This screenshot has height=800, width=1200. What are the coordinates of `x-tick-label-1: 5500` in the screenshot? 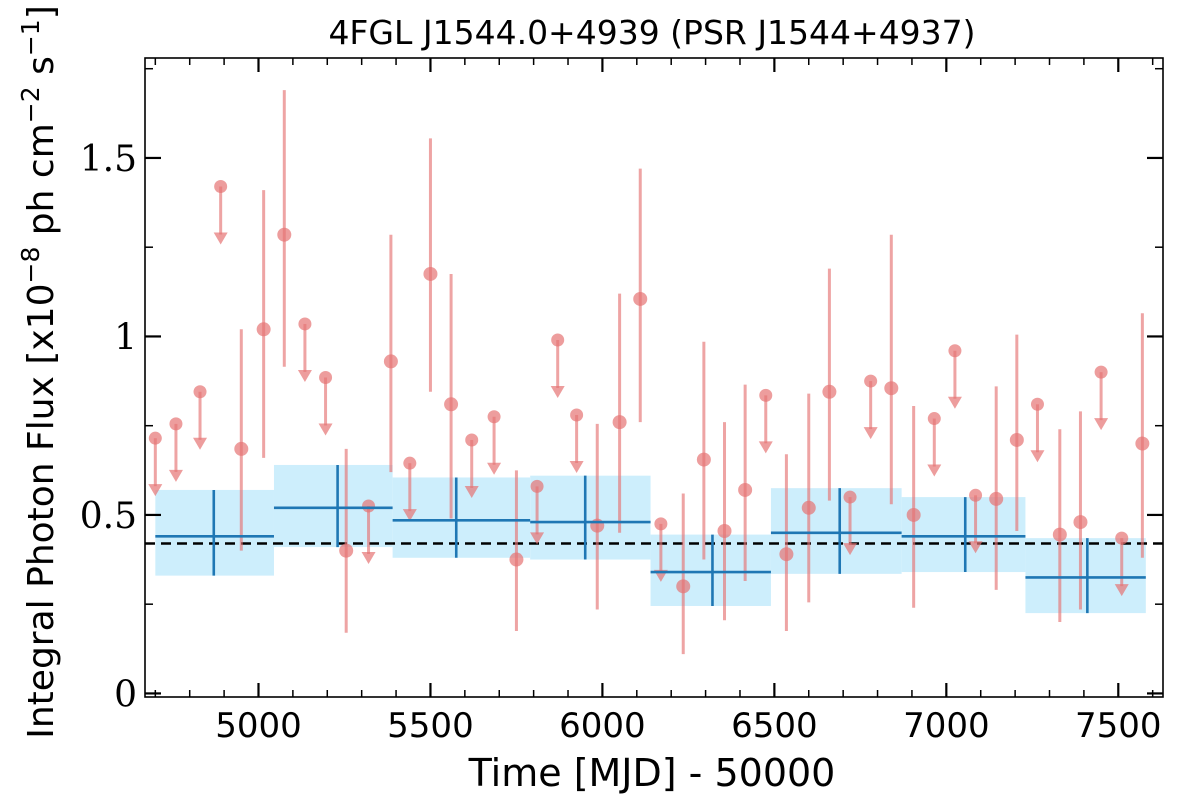 It's located at (430, 726).